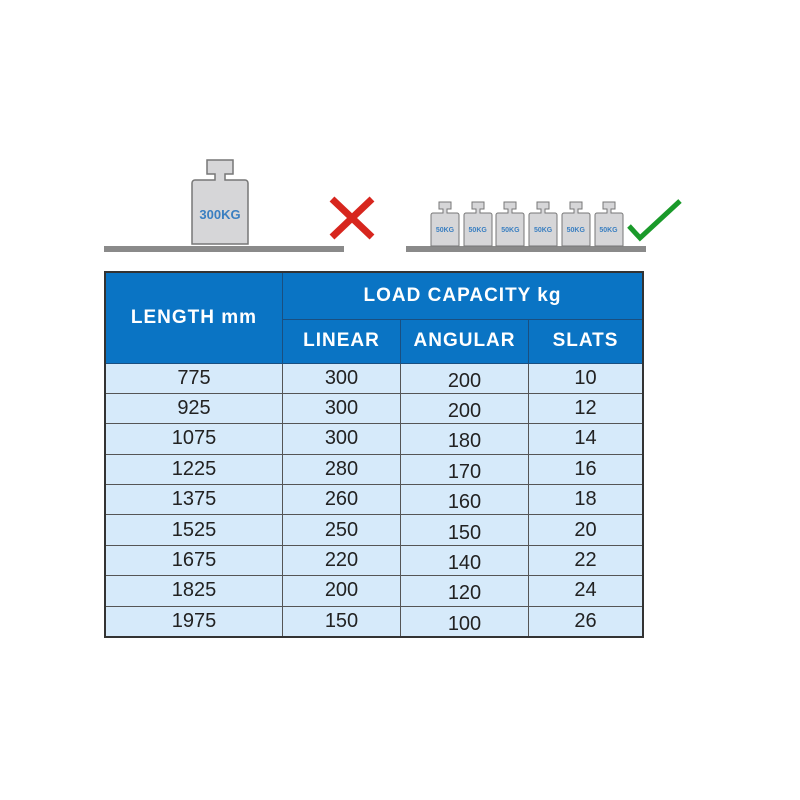 The height and width of the screenshot is (800, 800). Describe the element at coordinates (341, 500) in the screenshot. I see `cell-linear: 260` at that location.